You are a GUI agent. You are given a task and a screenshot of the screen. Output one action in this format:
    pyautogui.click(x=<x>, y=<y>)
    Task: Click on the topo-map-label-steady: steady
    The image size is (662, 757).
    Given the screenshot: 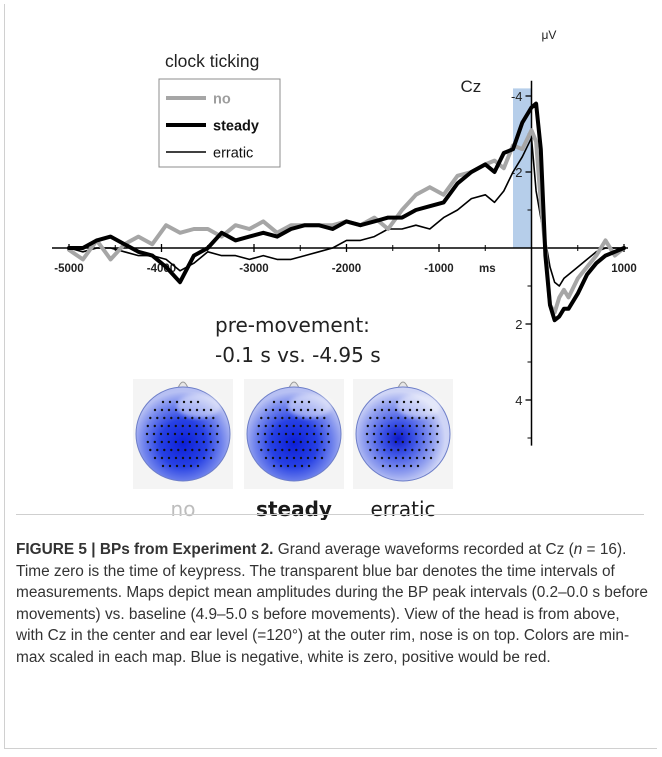 What is the action you would take?
    pyautogui.click(x=294, y=508)
    